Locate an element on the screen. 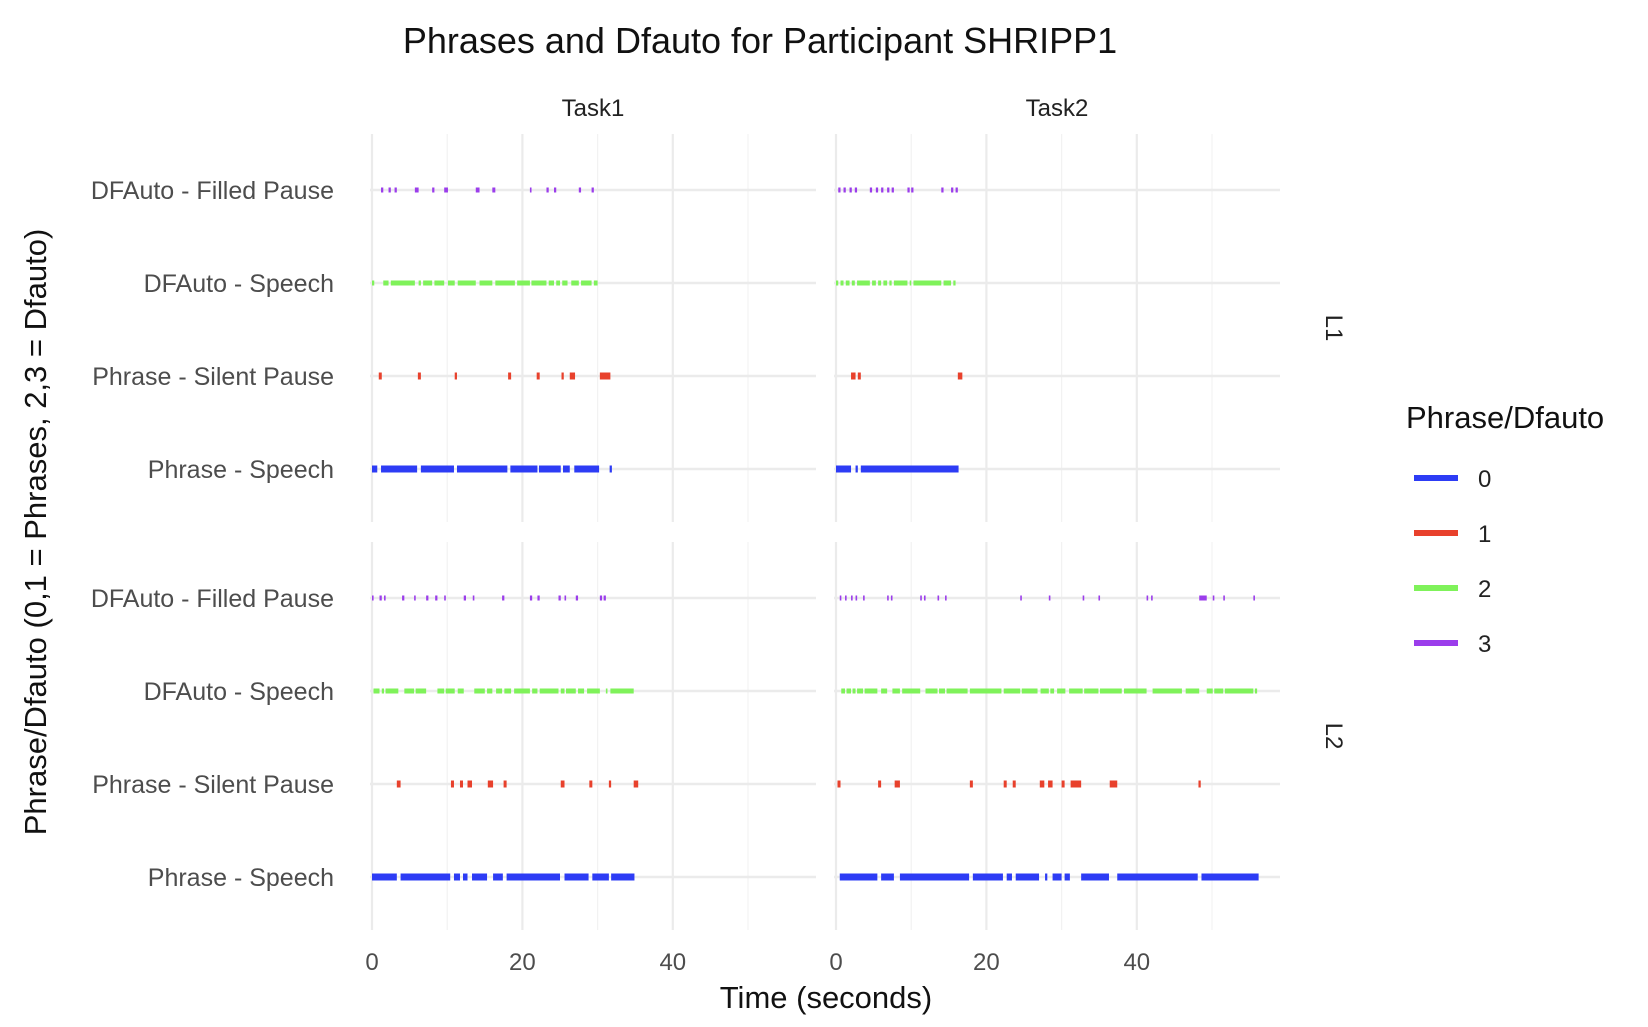 Image resolution: width=1648 pixels, height=1027 pixels. legend-label: 1 is located at coordinates (1484, 534).